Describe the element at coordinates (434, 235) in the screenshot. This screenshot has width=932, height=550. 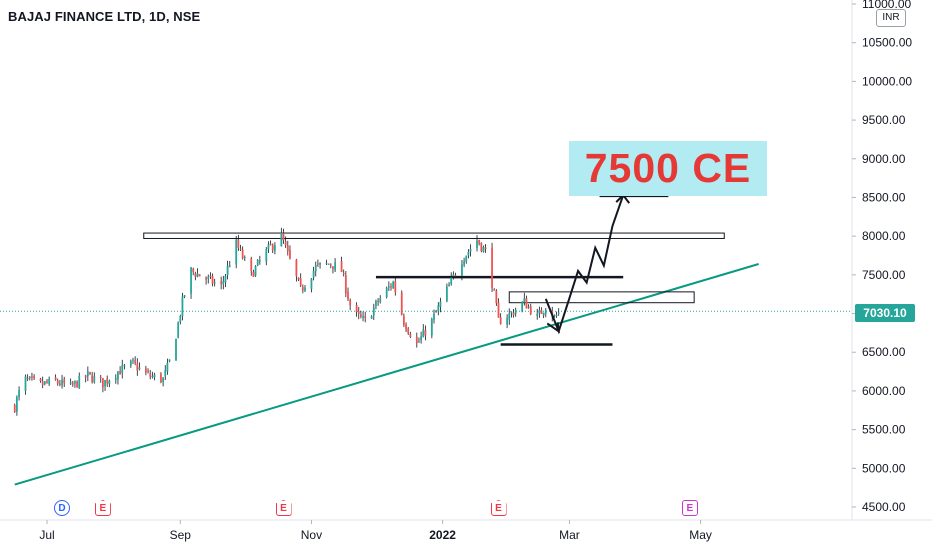
I see `resistance-zone` at that location.